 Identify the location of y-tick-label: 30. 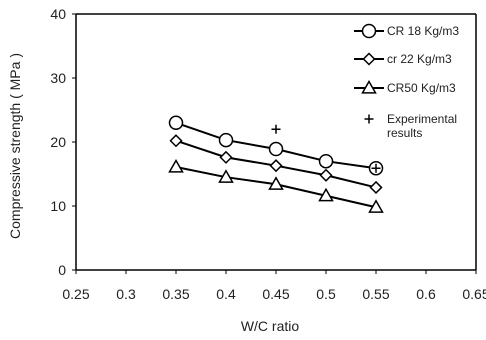
(58, 78).